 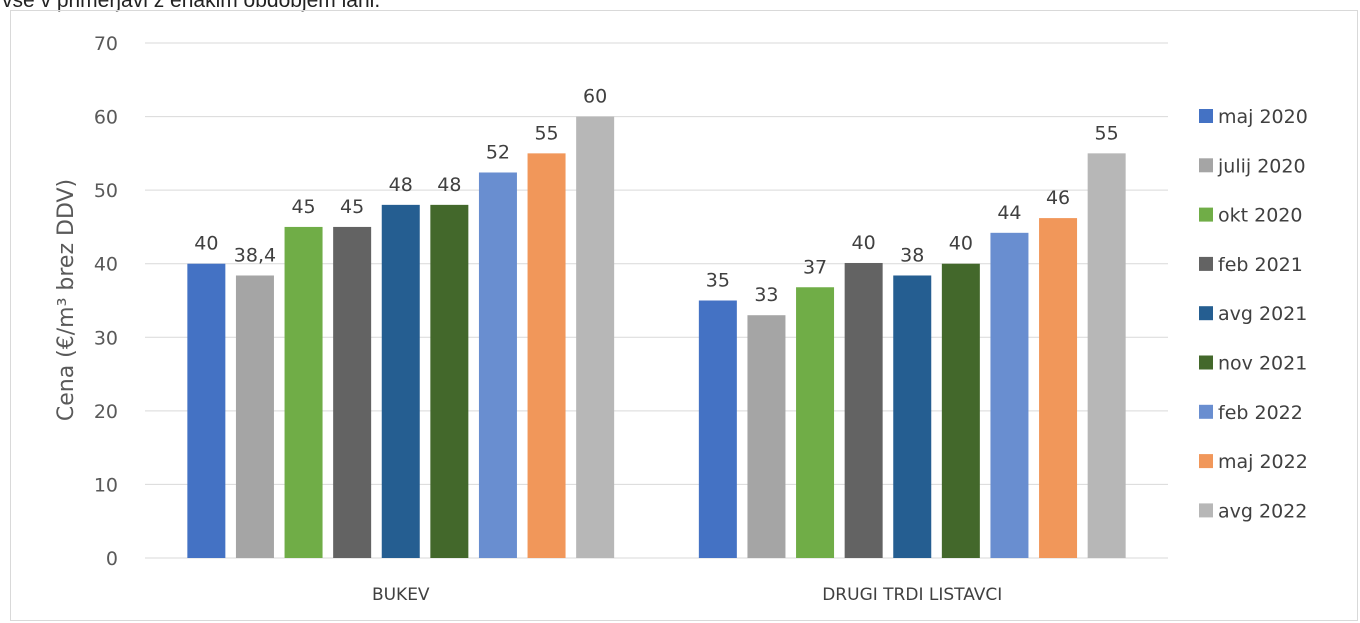 I want to click on data-label: 52, so click(x=498, y=152).